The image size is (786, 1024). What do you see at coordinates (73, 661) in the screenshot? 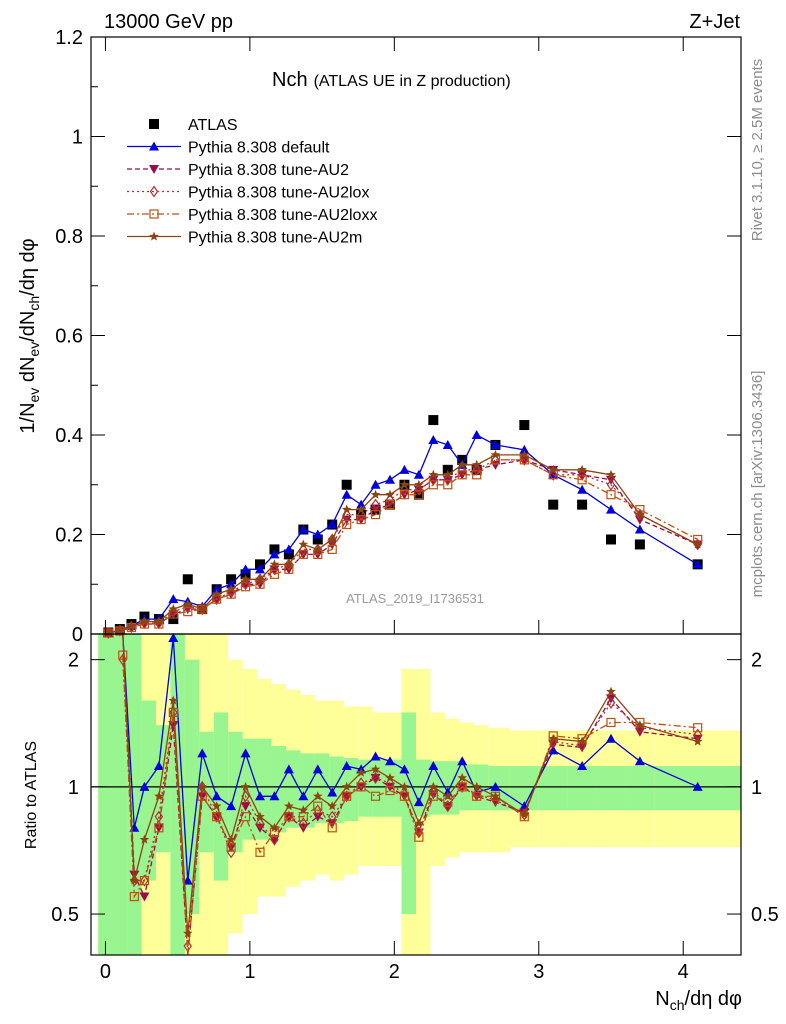
I see `ratio-y-tick-label: 2` at bounding box center [73, 661].